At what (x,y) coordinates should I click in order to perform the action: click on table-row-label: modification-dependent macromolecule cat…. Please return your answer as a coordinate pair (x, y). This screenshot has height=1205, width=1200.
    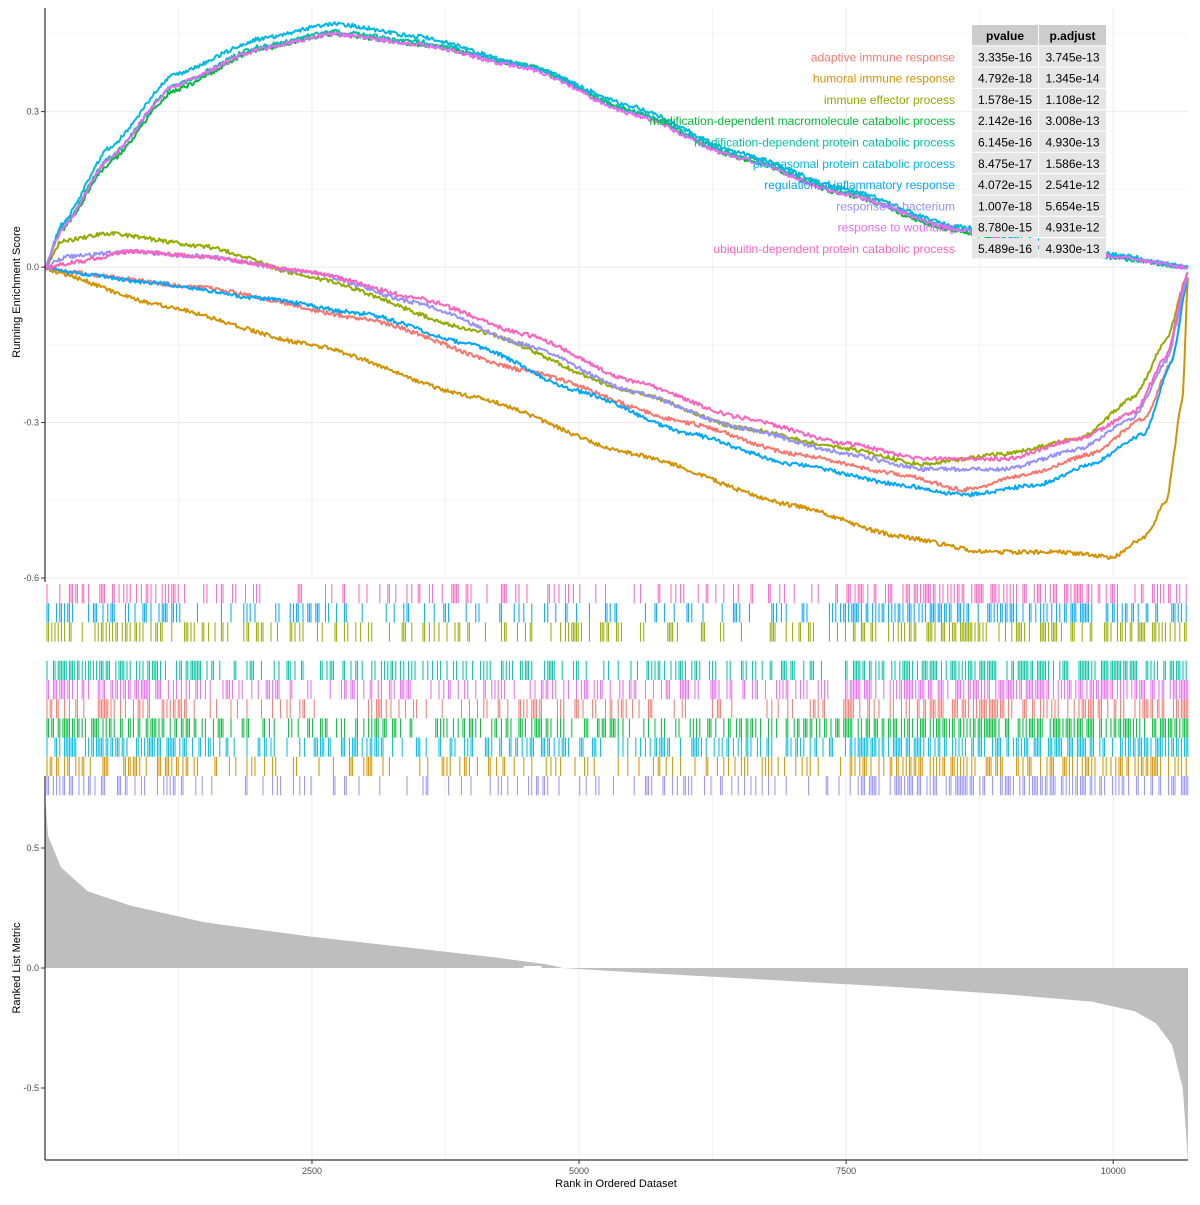
    Looking at the image, I should click on (803, 121).